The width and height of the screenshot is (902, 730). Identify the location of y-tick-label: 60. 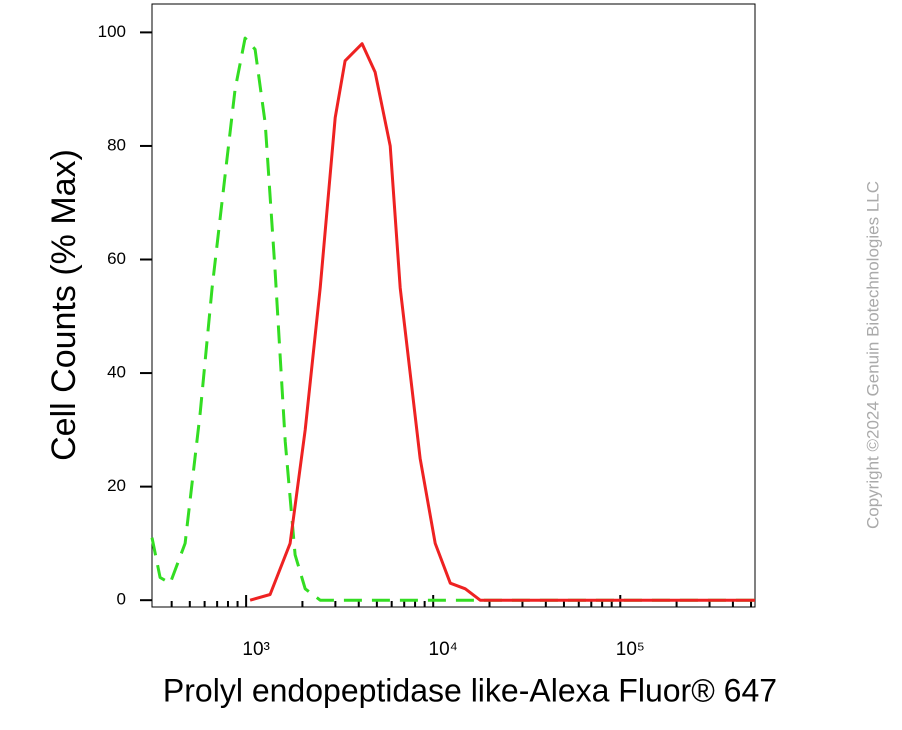
(116, 258).